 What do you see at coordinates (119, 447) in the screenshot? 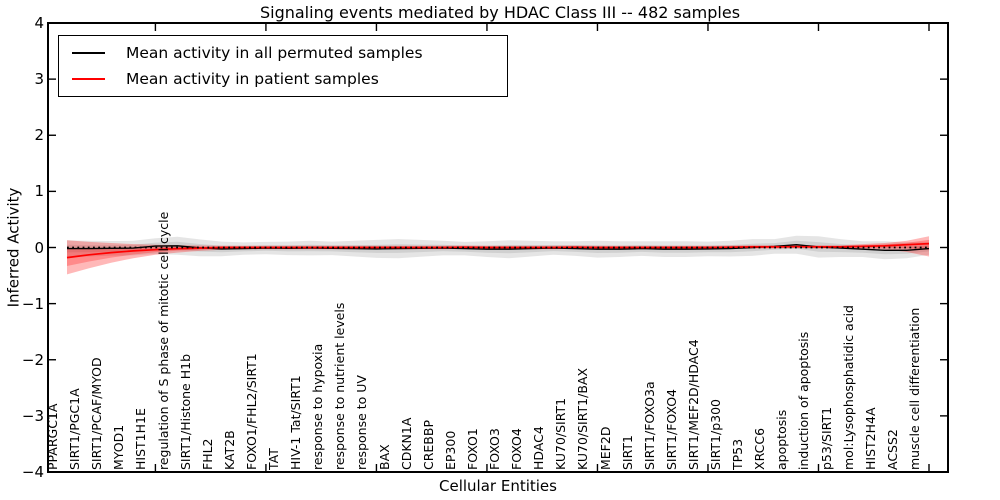
I see `x-tick-label: MYOD1` at bounding box center [119, 447].